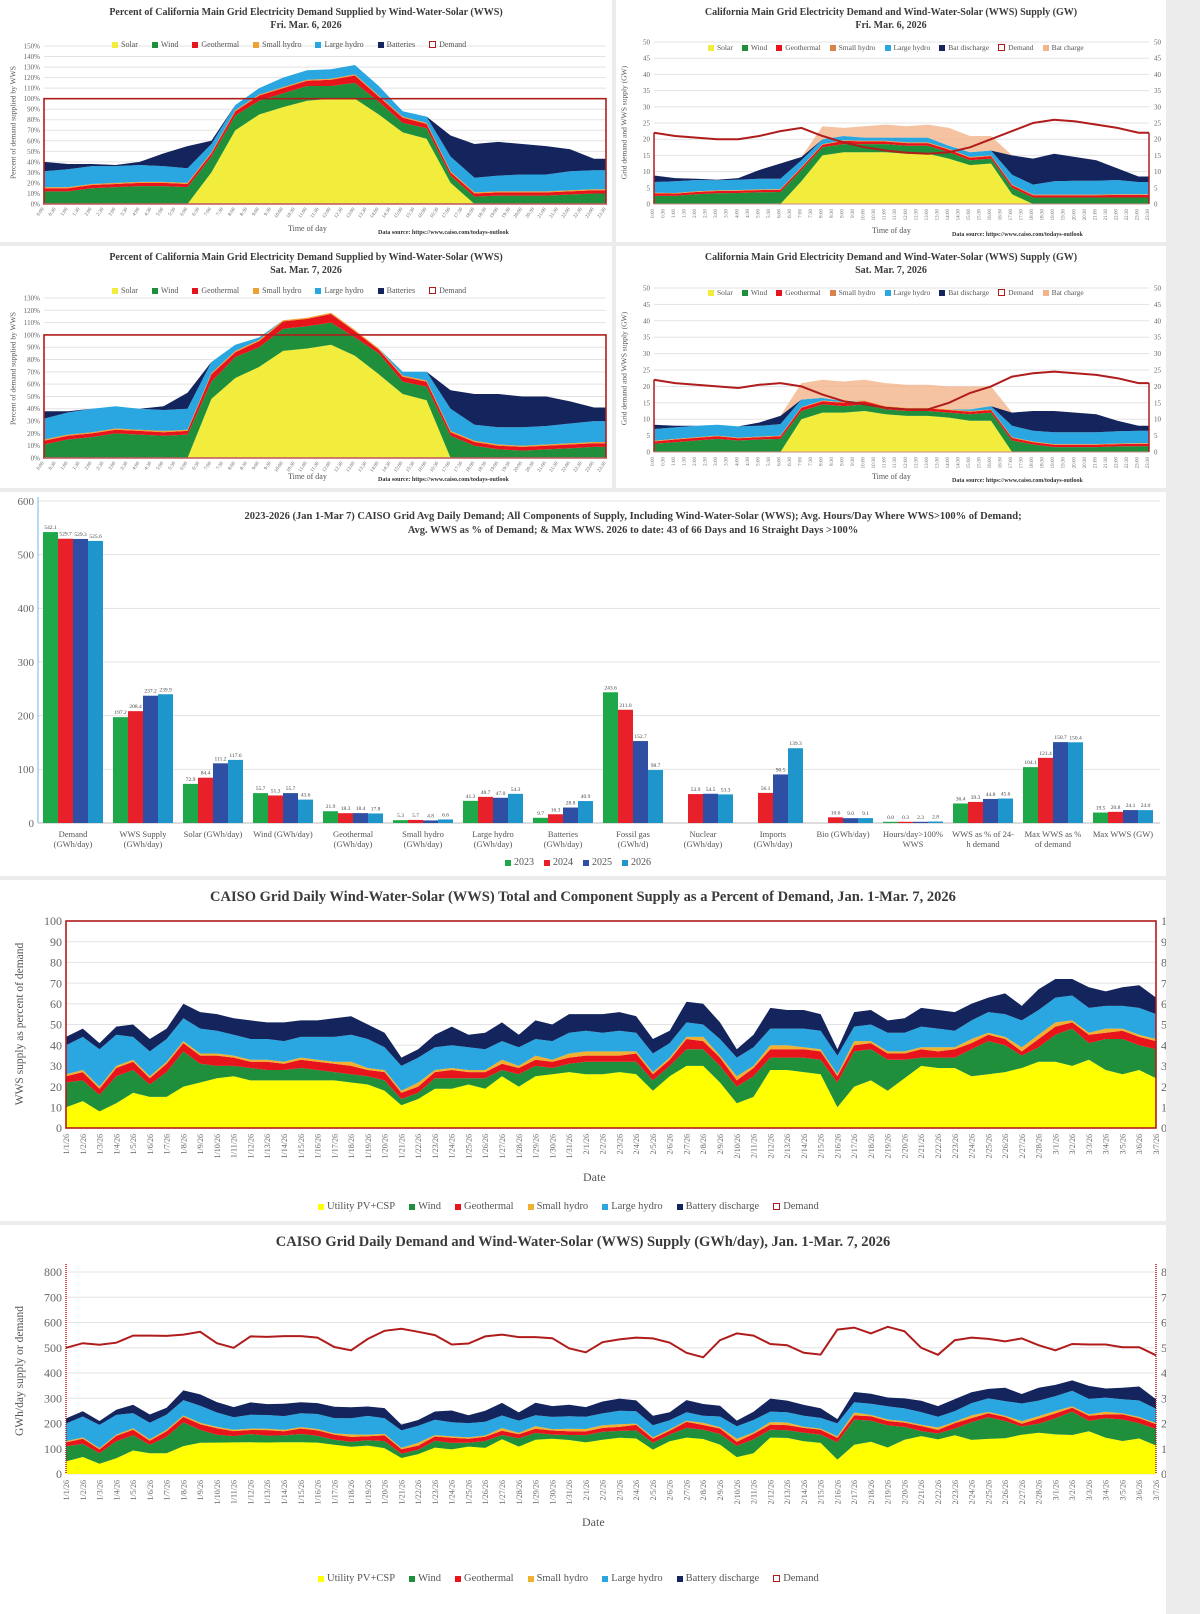 Image resolution: width=1200 pixels, height=1614 pixels. I want to click on x-tick-label: 7:00, so click(800, 213).